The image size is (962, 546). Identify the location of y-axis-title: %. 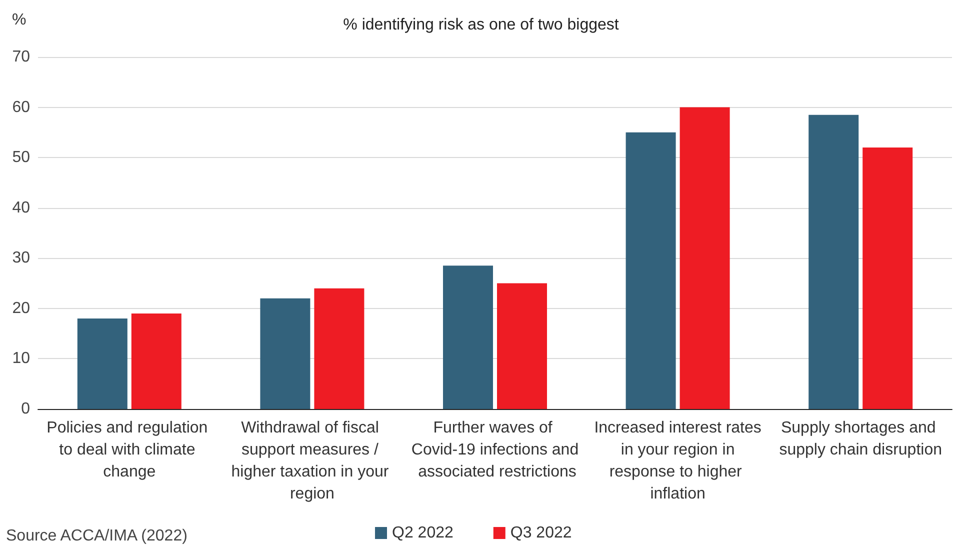
(19, 20).